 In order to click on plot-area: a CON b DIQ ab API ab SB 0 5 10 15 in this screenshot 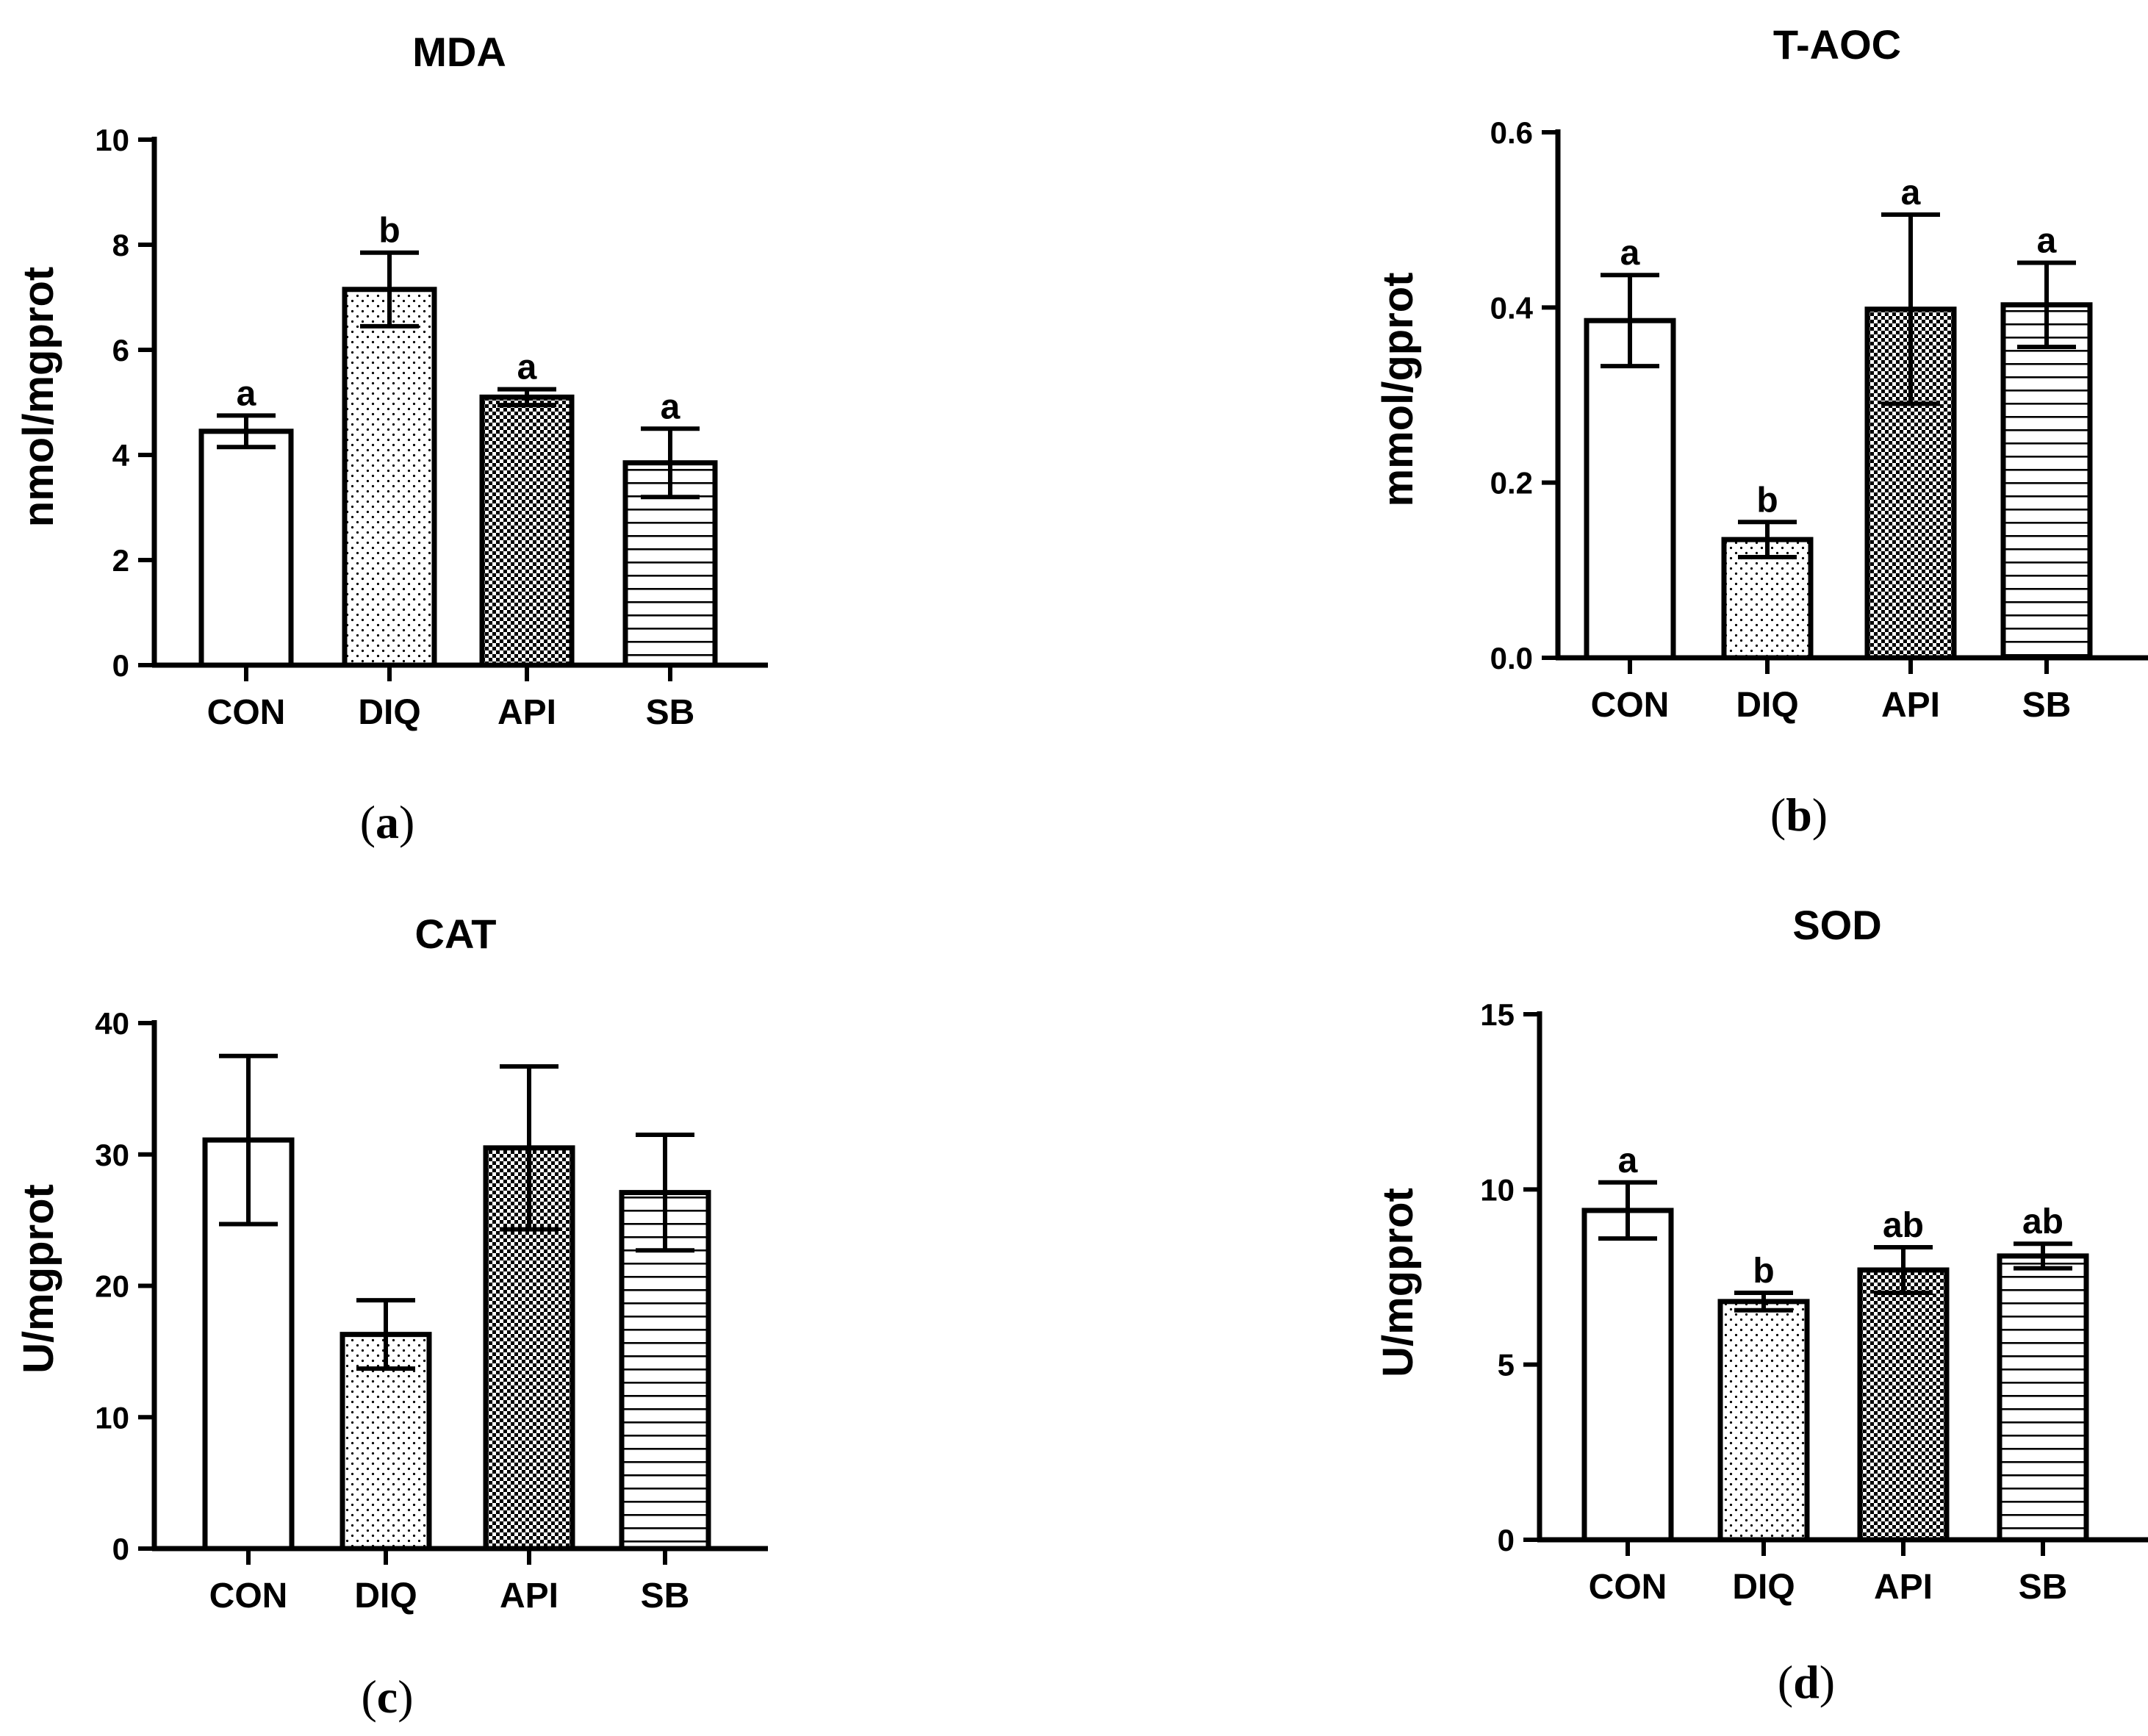, I will do `click(1814, 1302)`.